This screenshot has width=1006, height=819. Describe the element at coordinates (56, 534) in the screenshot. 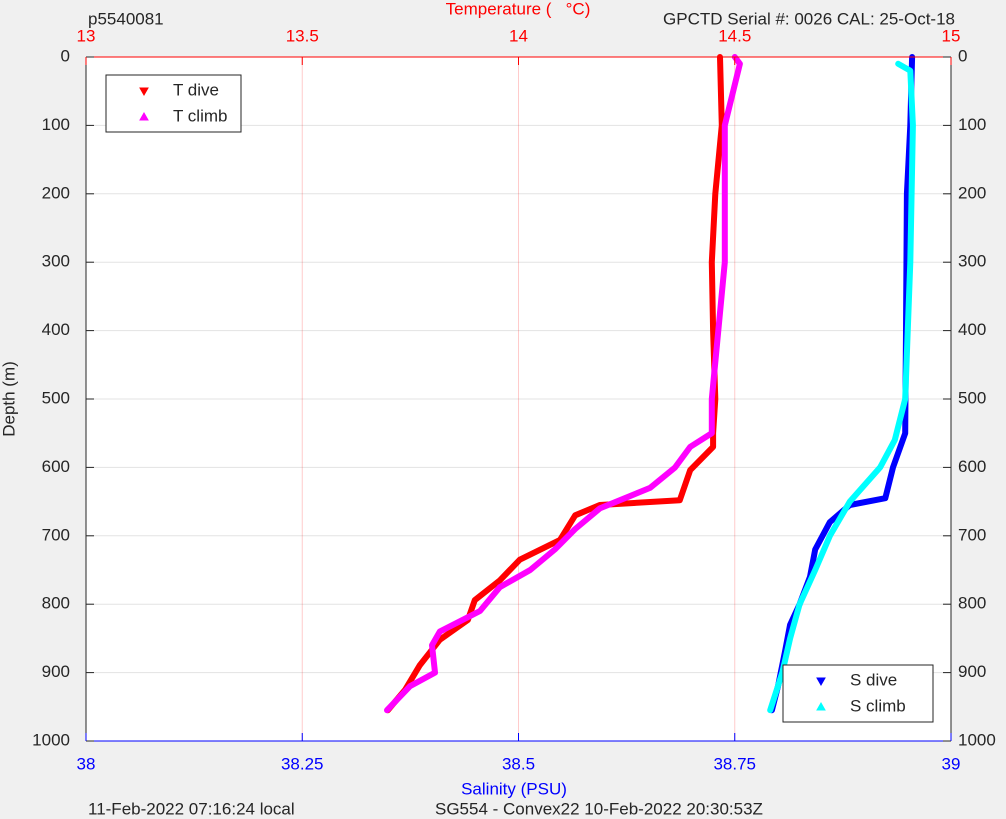

I see `y-tick-label: 700` at that location.